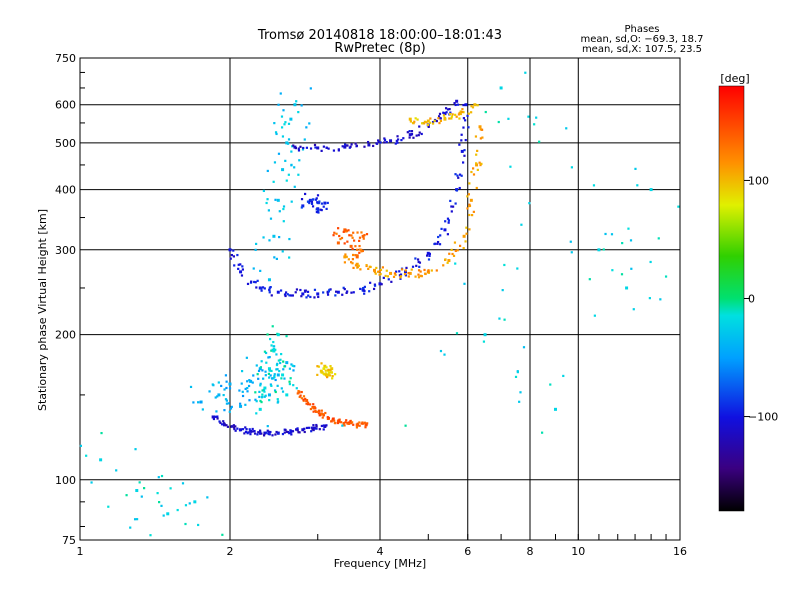 The image size is (800, 600). Describe the element at coordinates (379, 48) in the screenshot. I see `chart-subtitle: RwPretec (8p)` at that location.